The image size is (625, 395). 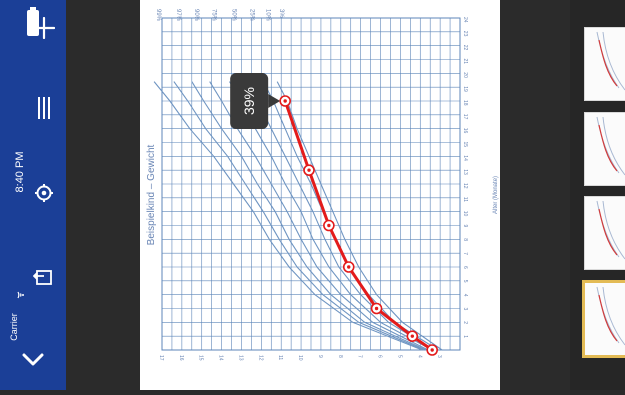 What do you see at coordinates (535, 195) in the screenshot?
I see `right-margin` at bounding box center [535, 195].